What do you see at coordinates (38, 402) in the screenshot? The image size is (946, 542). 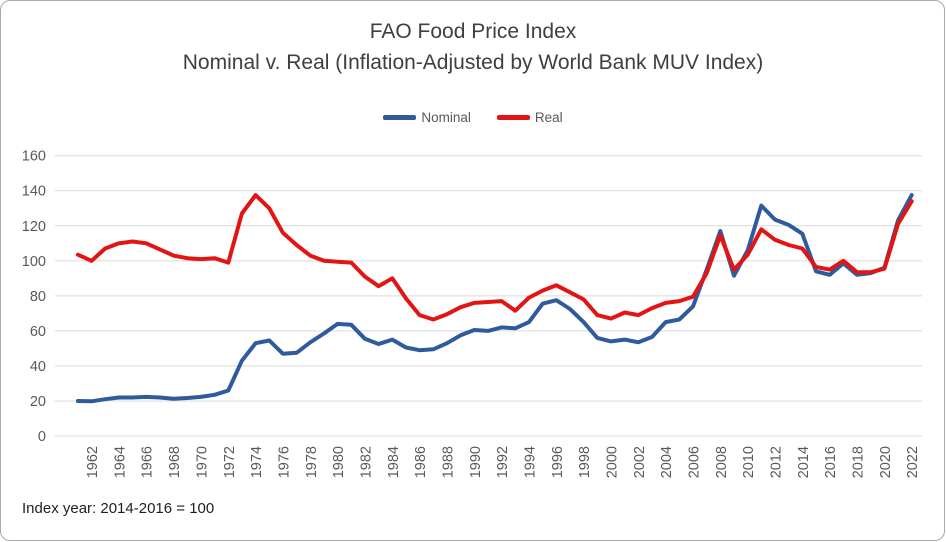 I see `y-axis-tick-label: 20` at bounding box center [38, 402].